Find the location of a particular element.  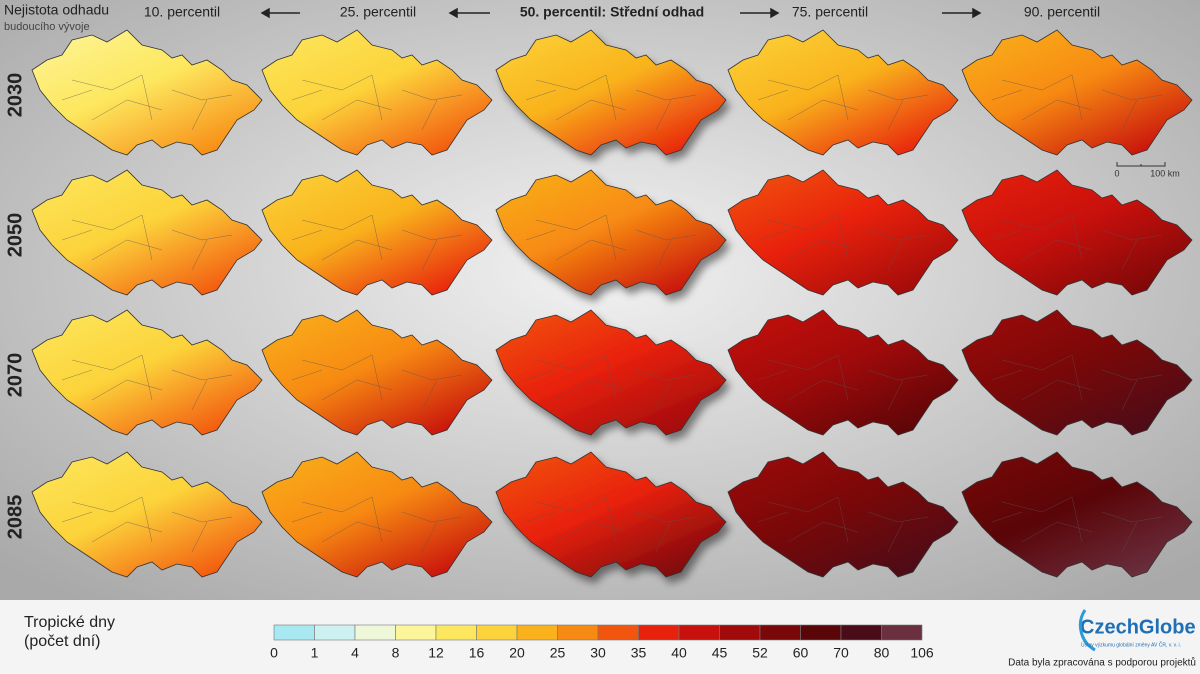

scale-end: 100 km is located at coordinates (1165, 173).